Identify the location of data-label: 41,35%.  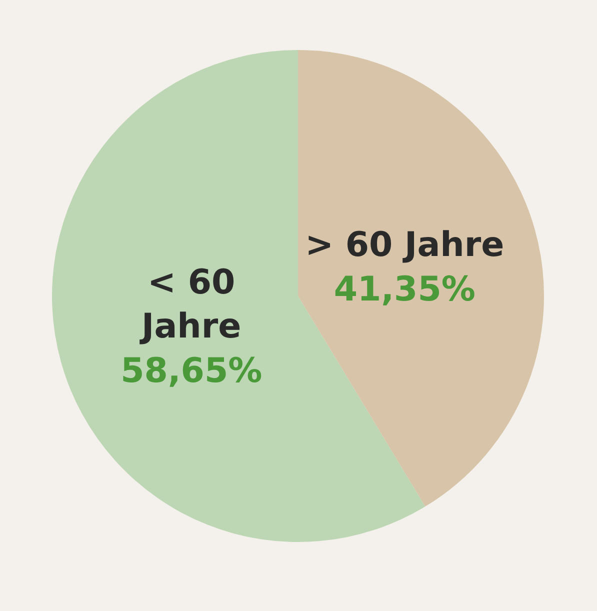
(405, 289).